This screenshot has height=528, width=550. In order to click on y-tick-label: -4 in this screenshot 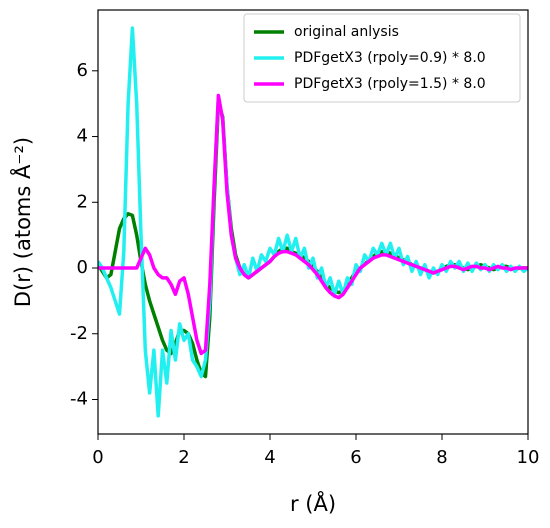, I will do `click(79, 398)`.